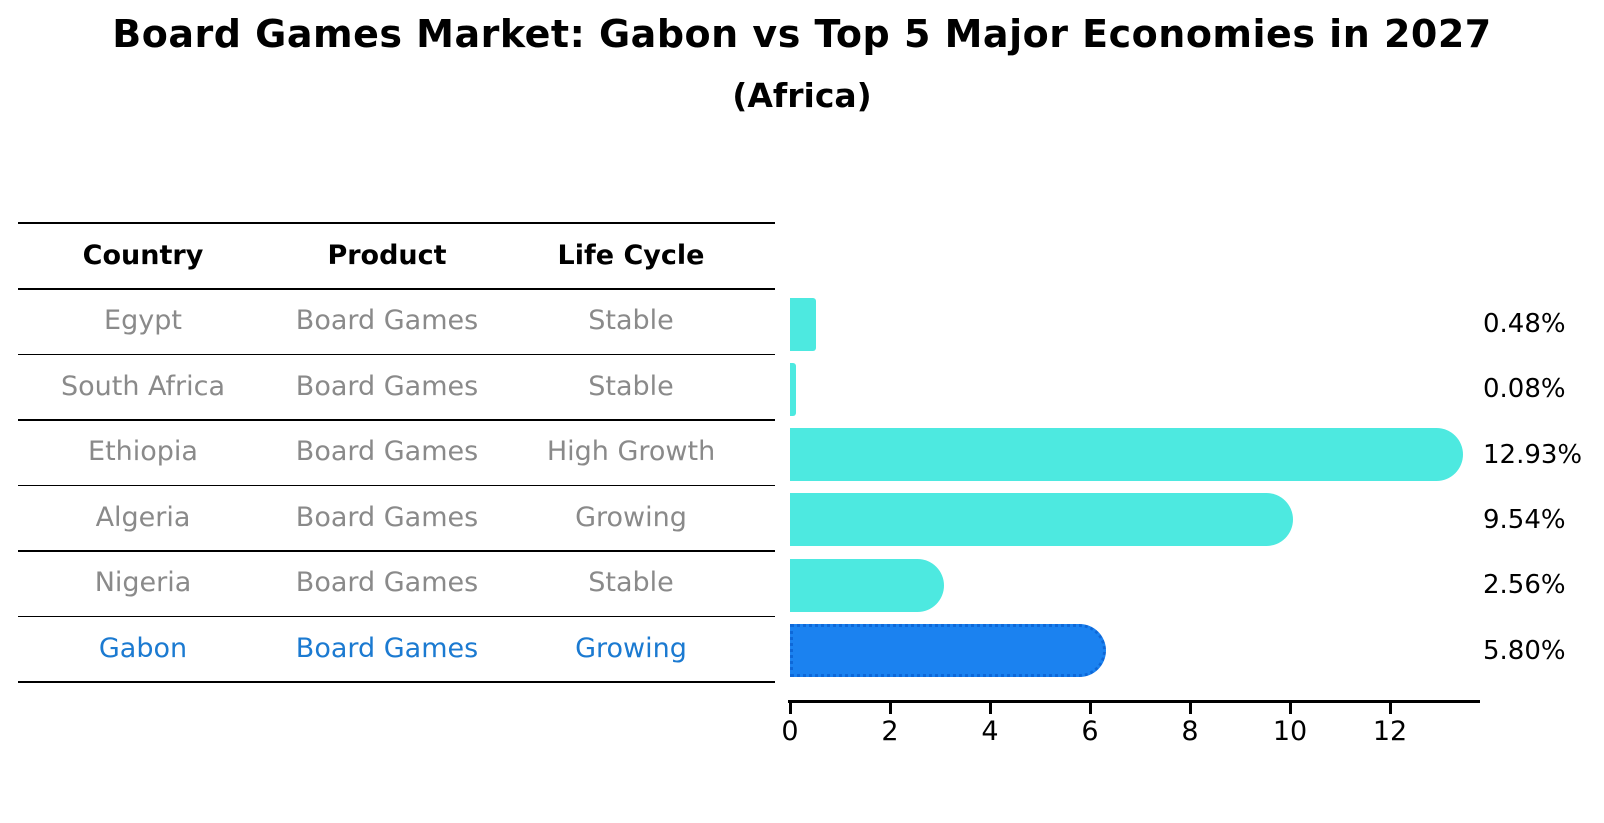 This screenshot has height=823, width=1604. What do you see at coordinates (1524, 324) in the screenshot?
I see `value-label-egypt: 0.48%` at bounding box center [1524, 324].